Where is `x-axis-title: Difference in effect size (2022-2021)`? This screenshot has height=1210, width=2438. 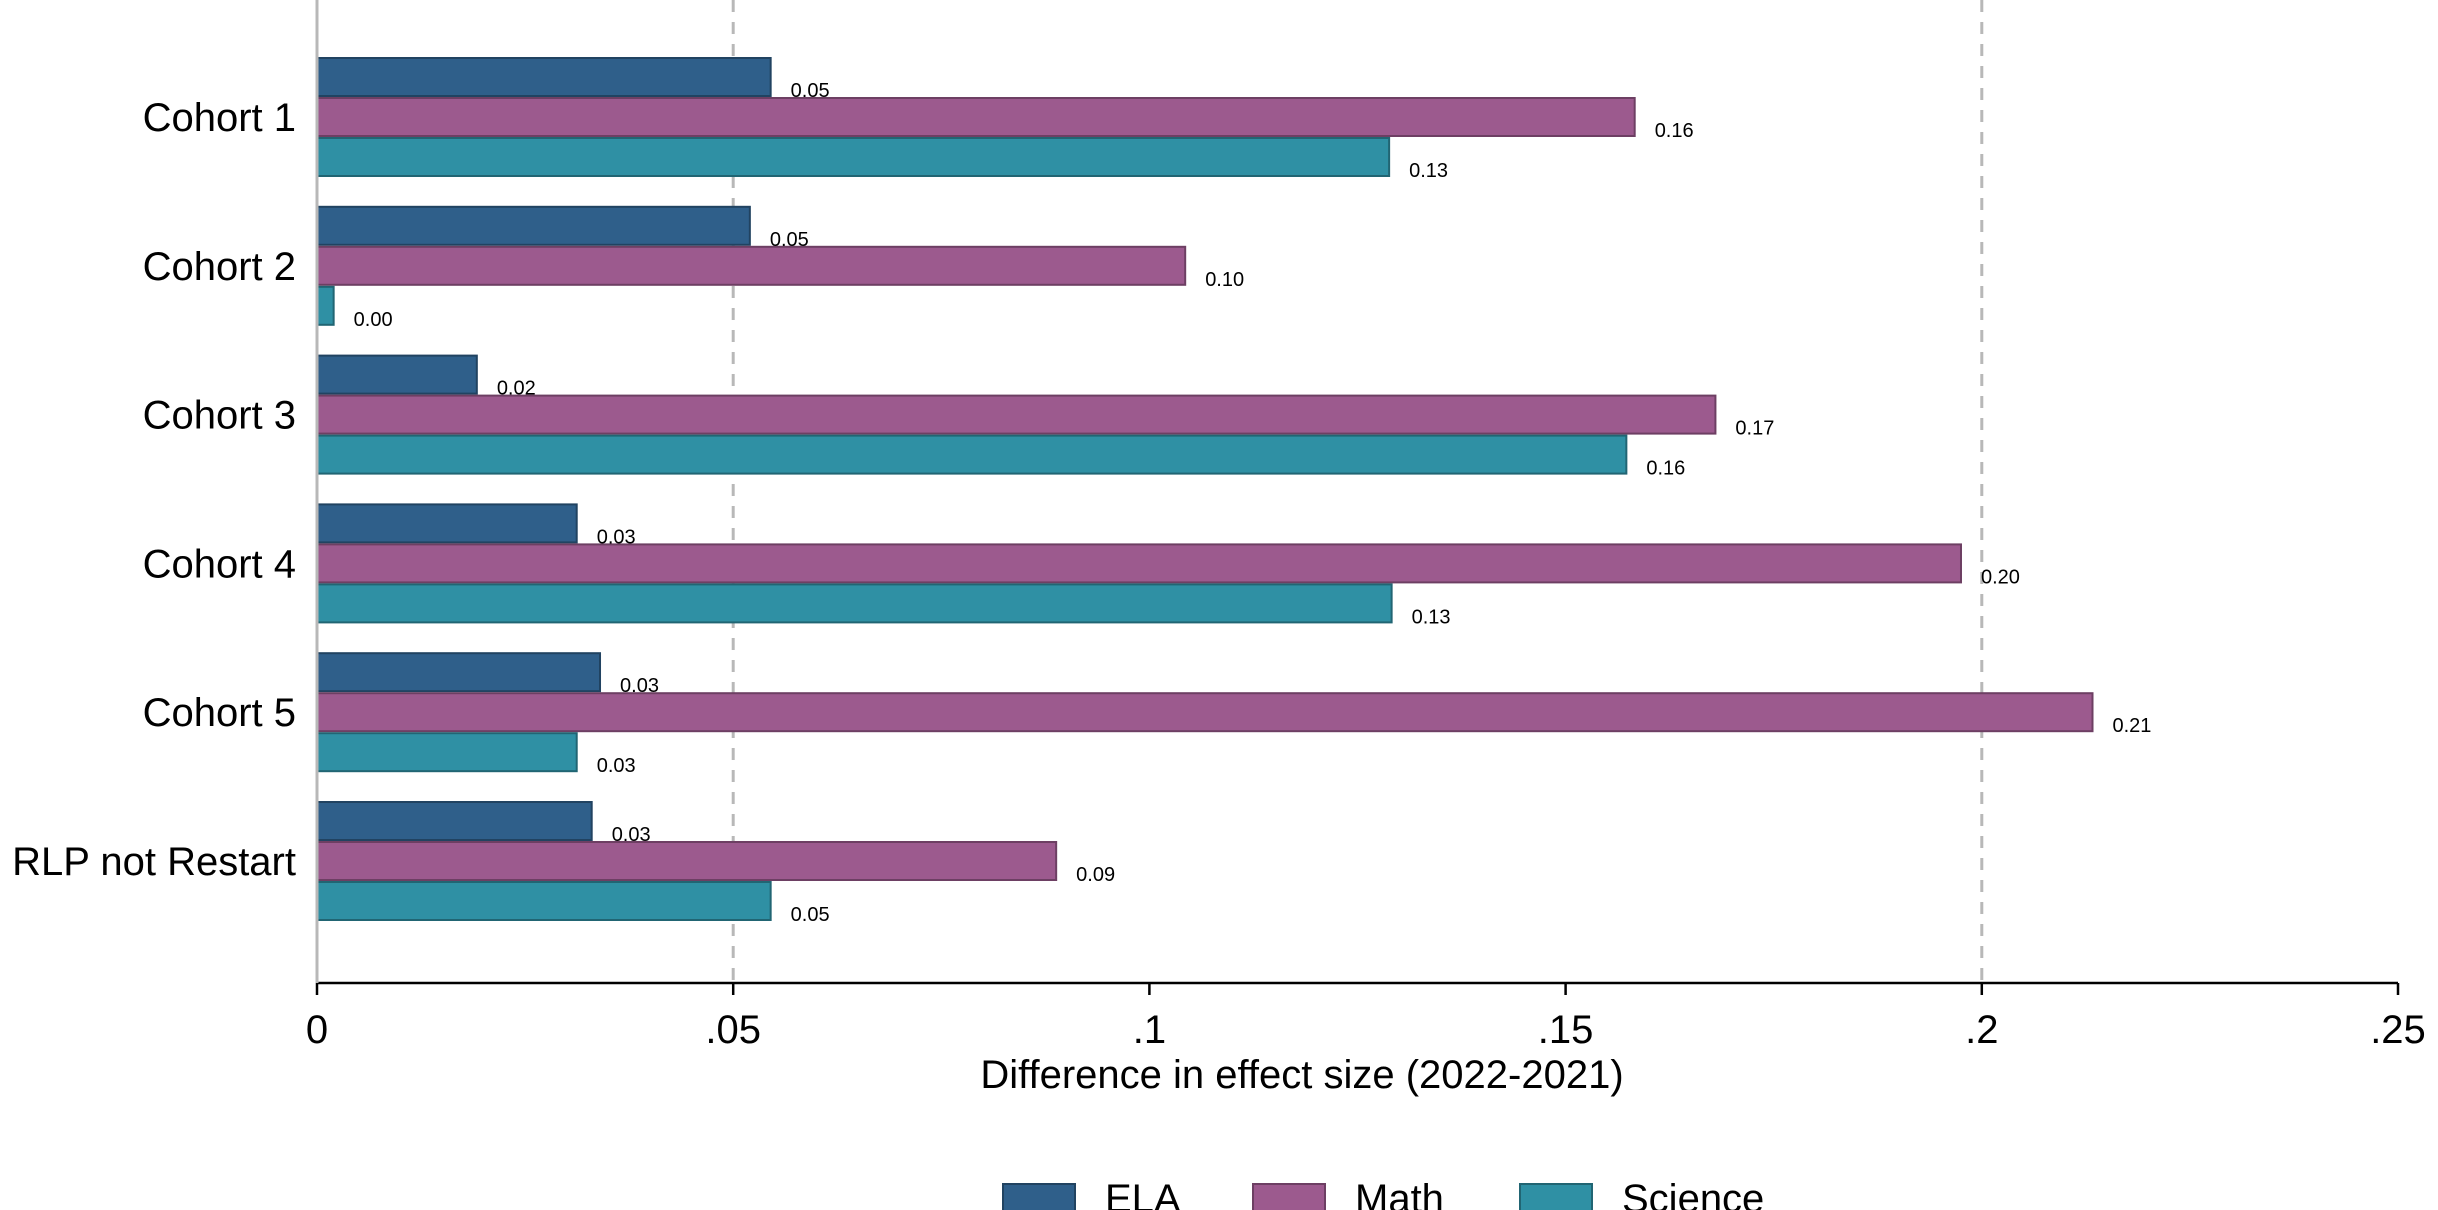 x-axis-title: Difference in effect size (2022-2021) is located at coordinates (1301, 1075).